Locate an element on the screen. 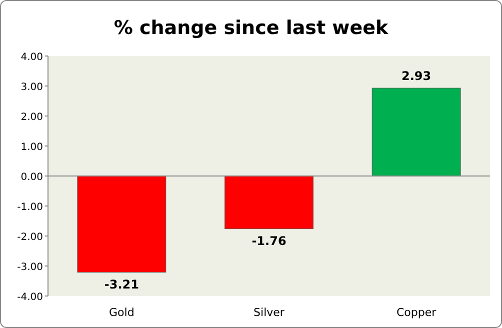 Image resolution: width=502 pixels, height=328 pixels. y-tick-label: 3.00 is located at coordinates (31, 87).